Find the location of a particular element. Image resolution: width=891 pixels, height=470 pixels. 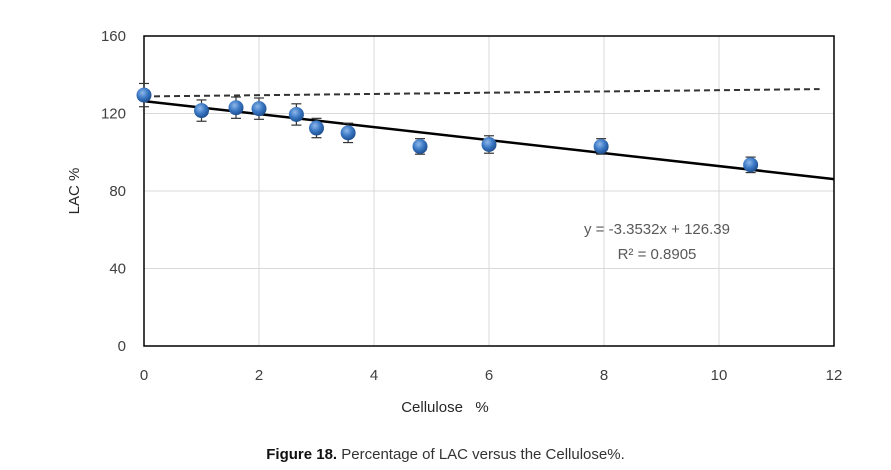

x-tick-label: 12 is located at coordinates (834, 375).